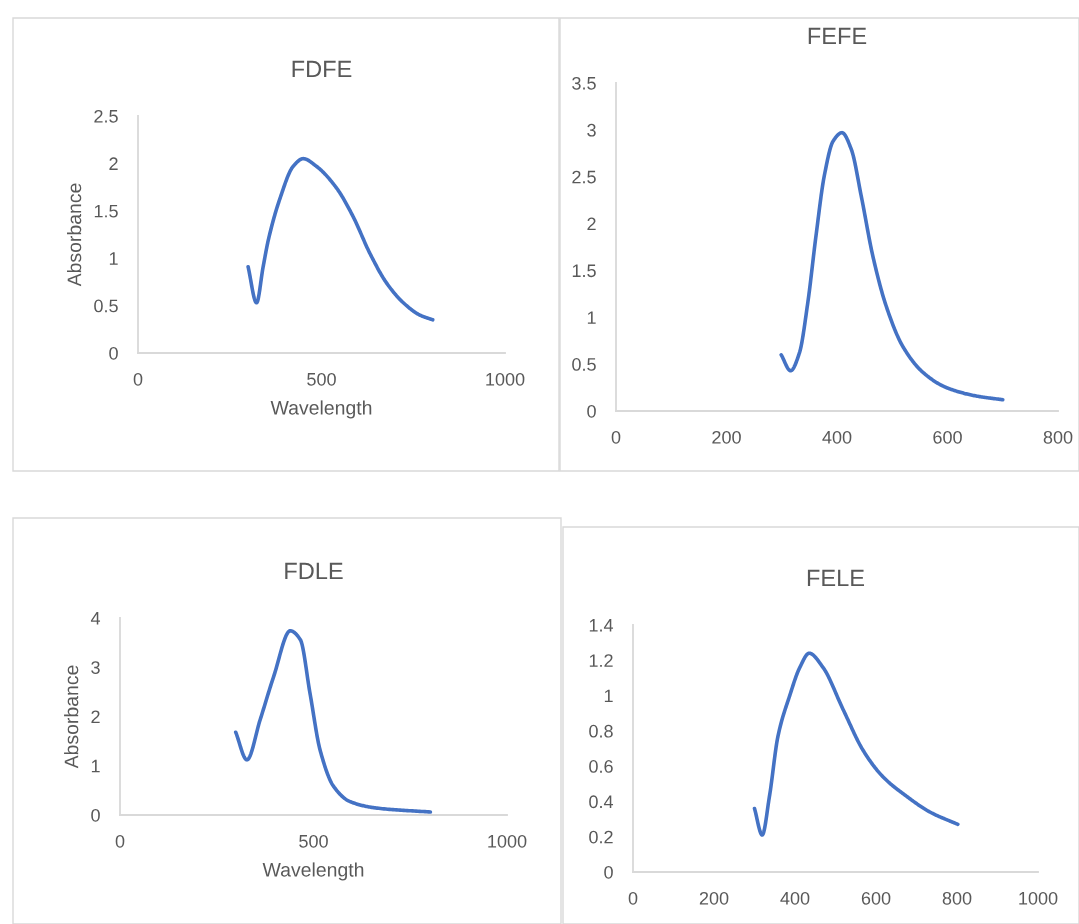  I want to click on chart-title: FDLE, so click(314, 571).